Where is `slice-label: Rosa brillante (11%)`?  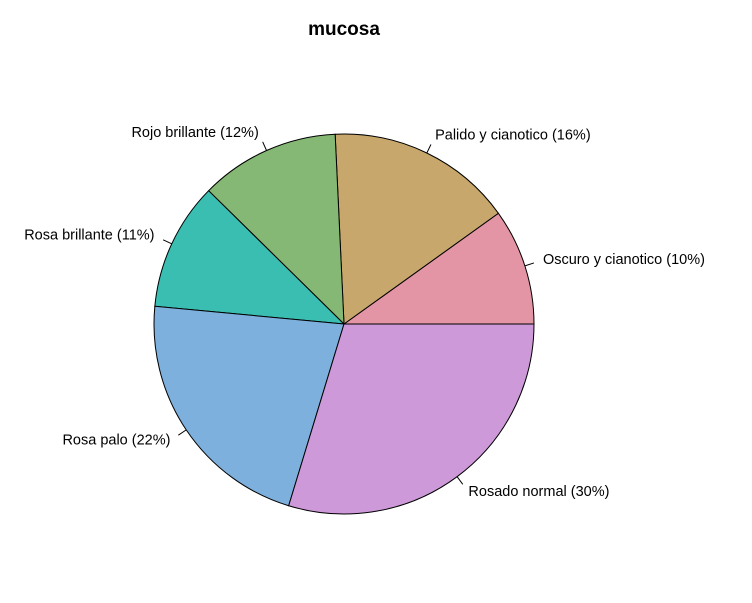
slice-label: Rosa brillante (11%) is located at coordinates (89, 236).